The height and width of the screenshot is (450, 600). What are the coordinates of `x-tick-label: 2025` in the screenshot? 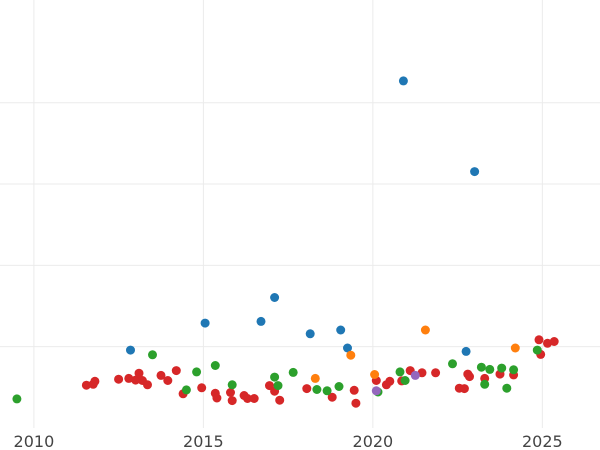 It's located at (542, 441).